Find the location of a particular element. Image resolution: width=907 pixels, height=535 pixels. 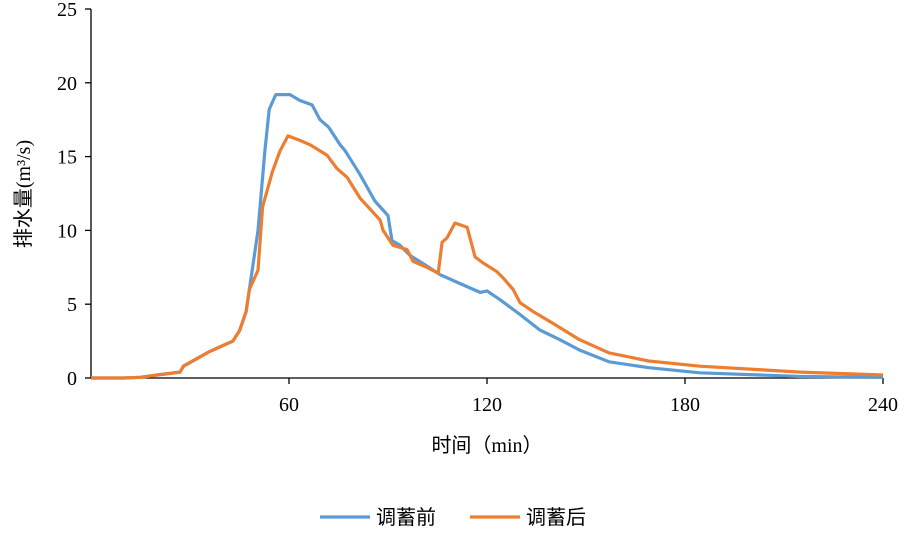

legend-label-2: 调蓄后 is located at coordinates (556, 517).